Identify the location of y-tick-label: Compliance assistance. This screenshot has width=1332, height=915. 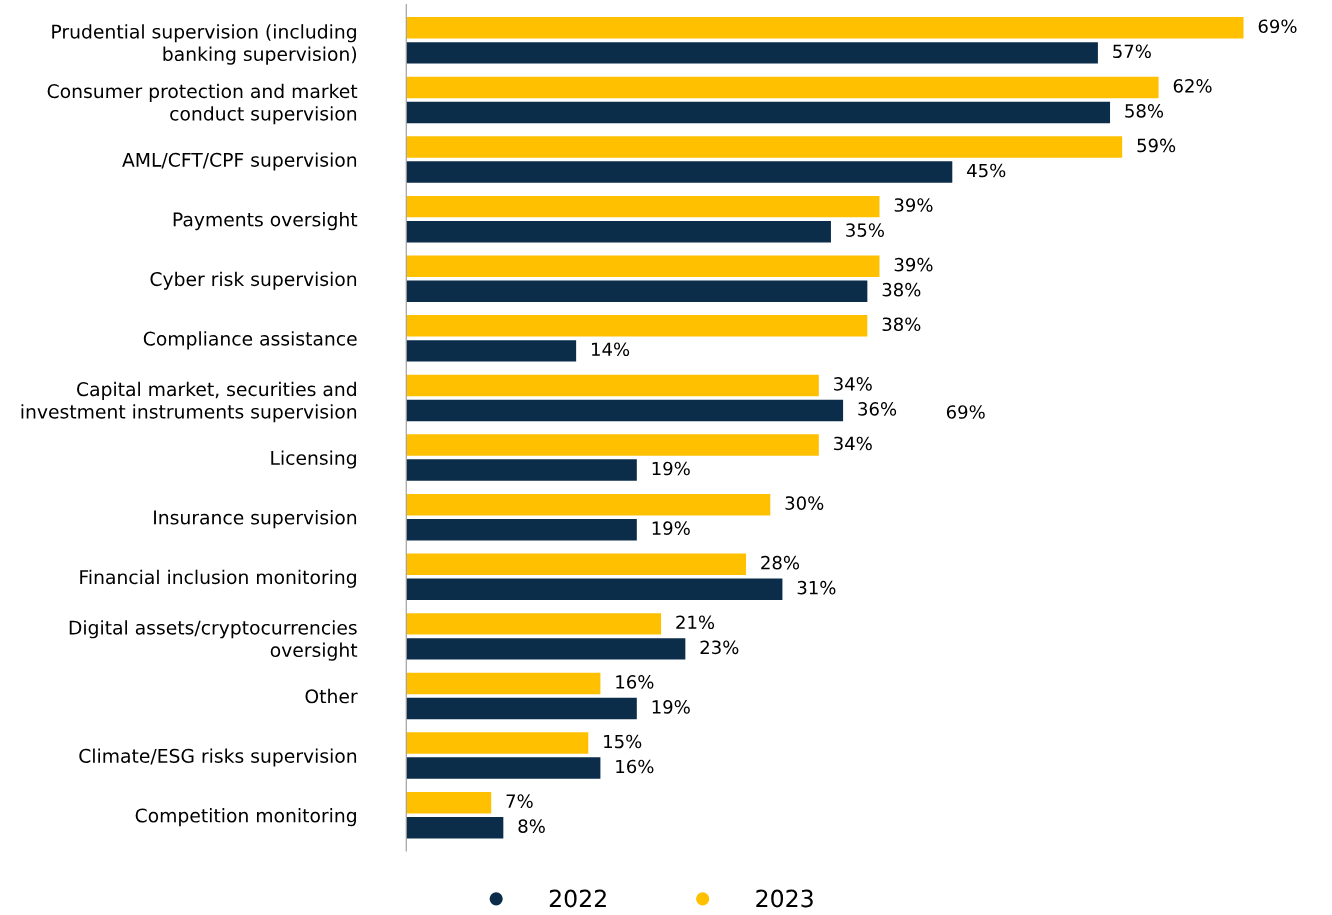
(250, 340).